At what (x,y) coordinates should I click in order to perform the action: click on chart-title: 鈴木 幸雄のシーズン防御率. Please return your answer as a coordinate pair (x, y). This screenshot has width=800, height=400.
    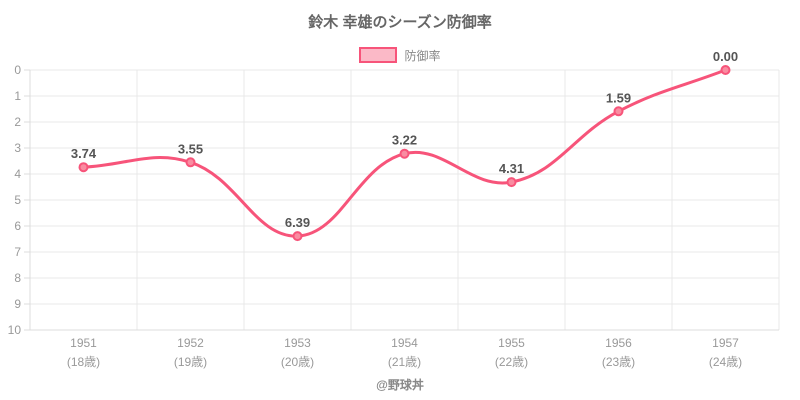
    Looking at the image, I should click on (400, 22).